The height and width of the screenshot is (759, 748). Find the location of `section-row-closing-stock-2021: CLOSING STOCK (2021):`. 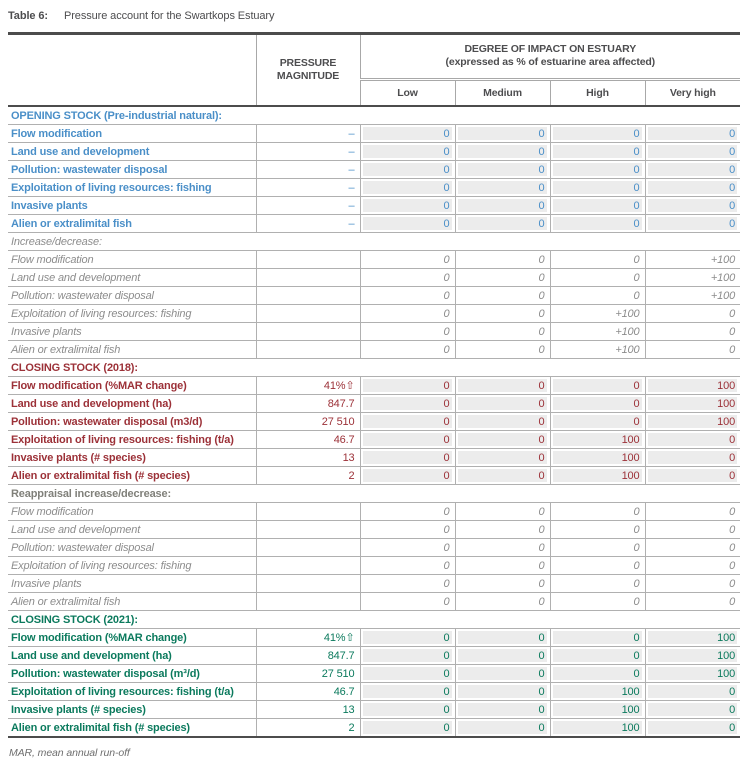

section-row-closing-stock-2021: CLOSING STOCK (2021): is located at coordinates (374, 619).